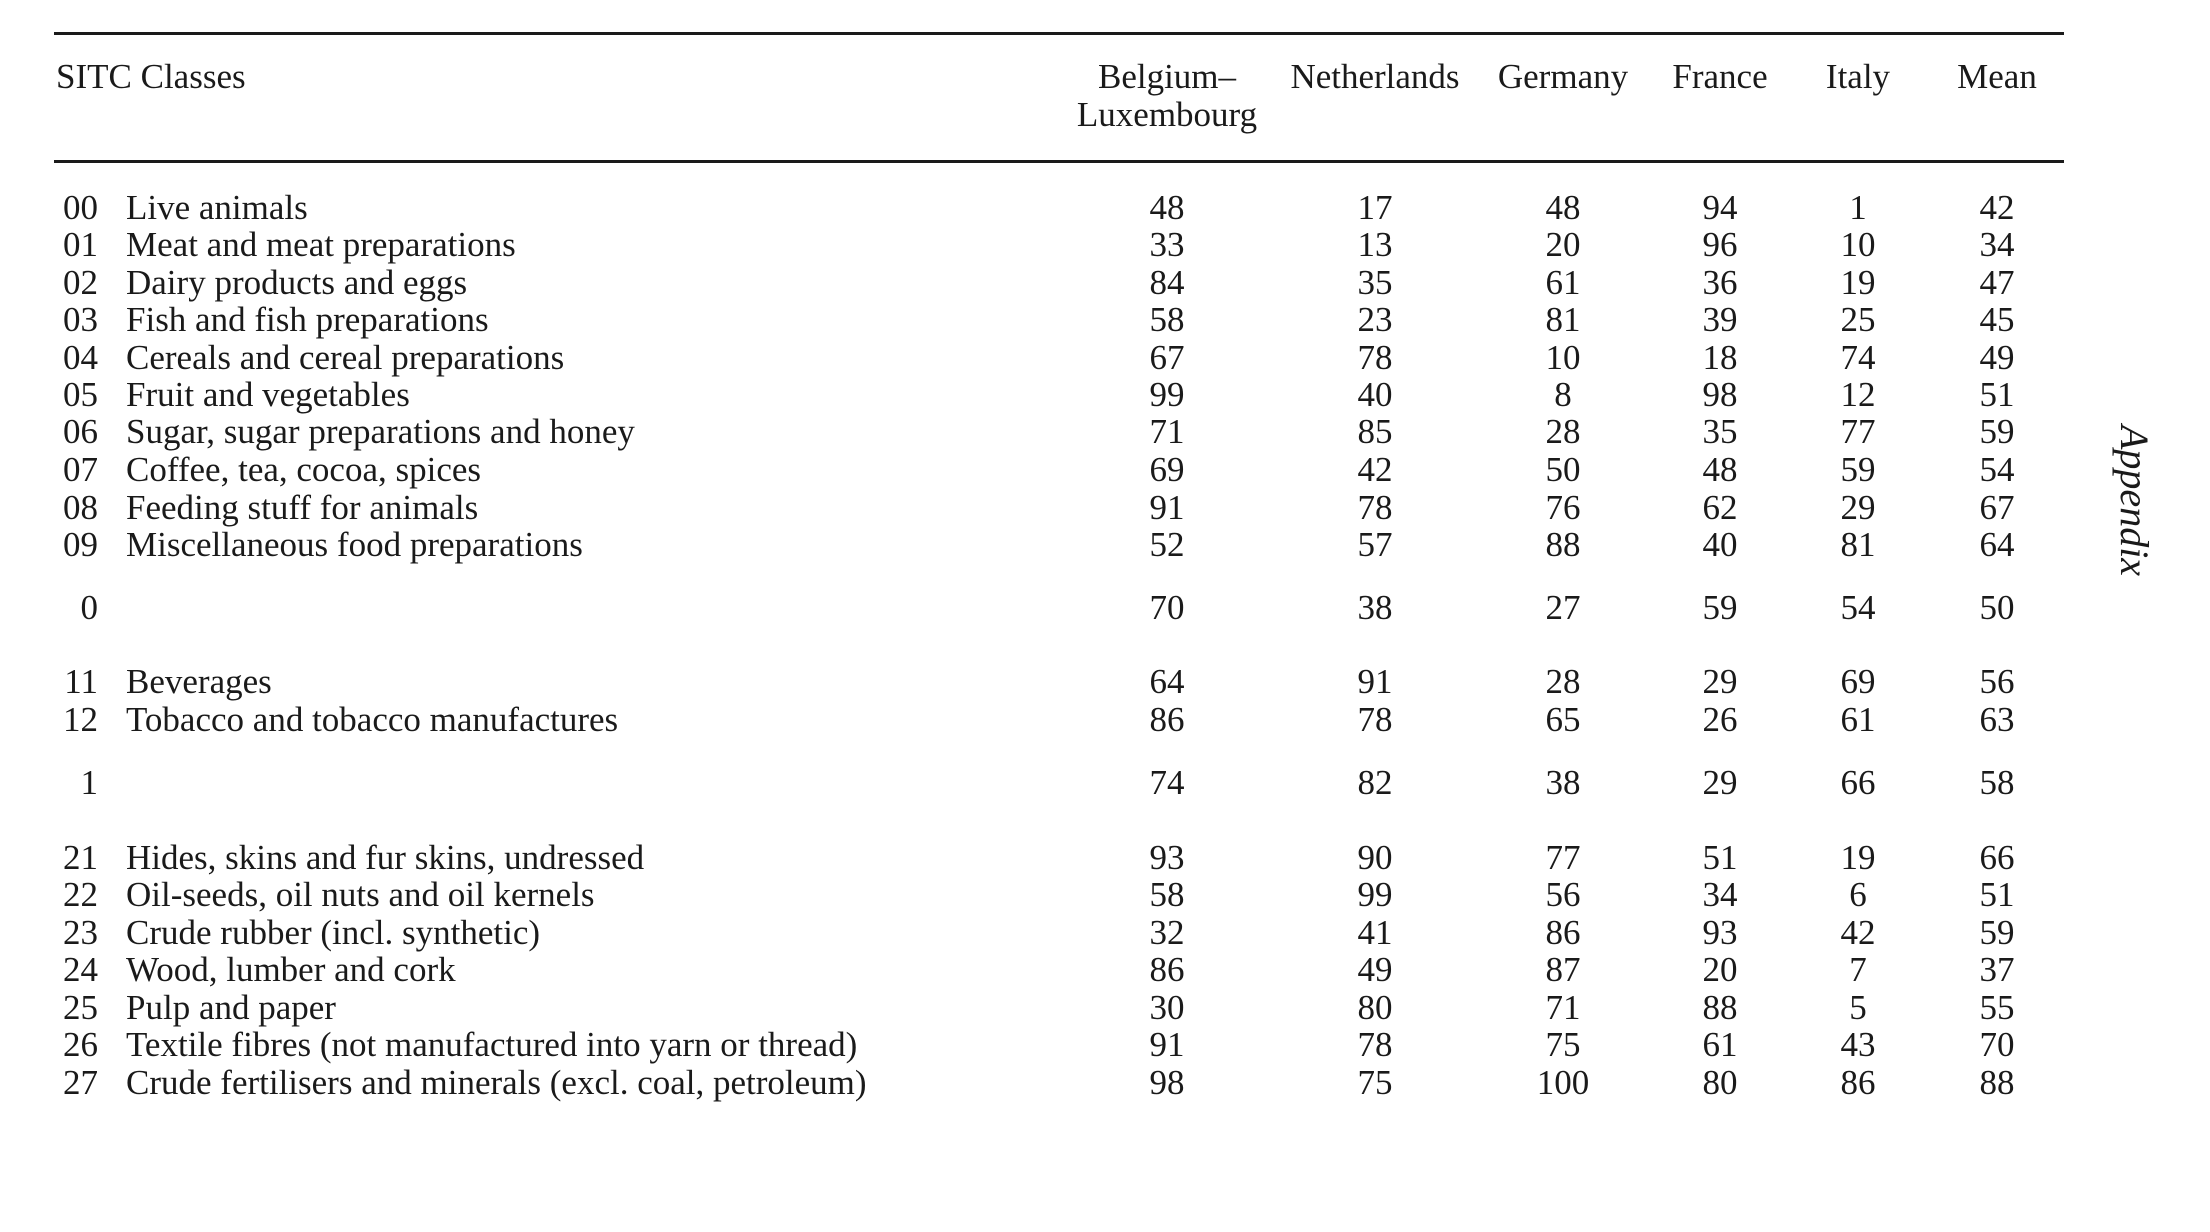 The width and height of the screenshot is (2210, 1232). I want to click on value-cell: 58, so click(1997, 782).